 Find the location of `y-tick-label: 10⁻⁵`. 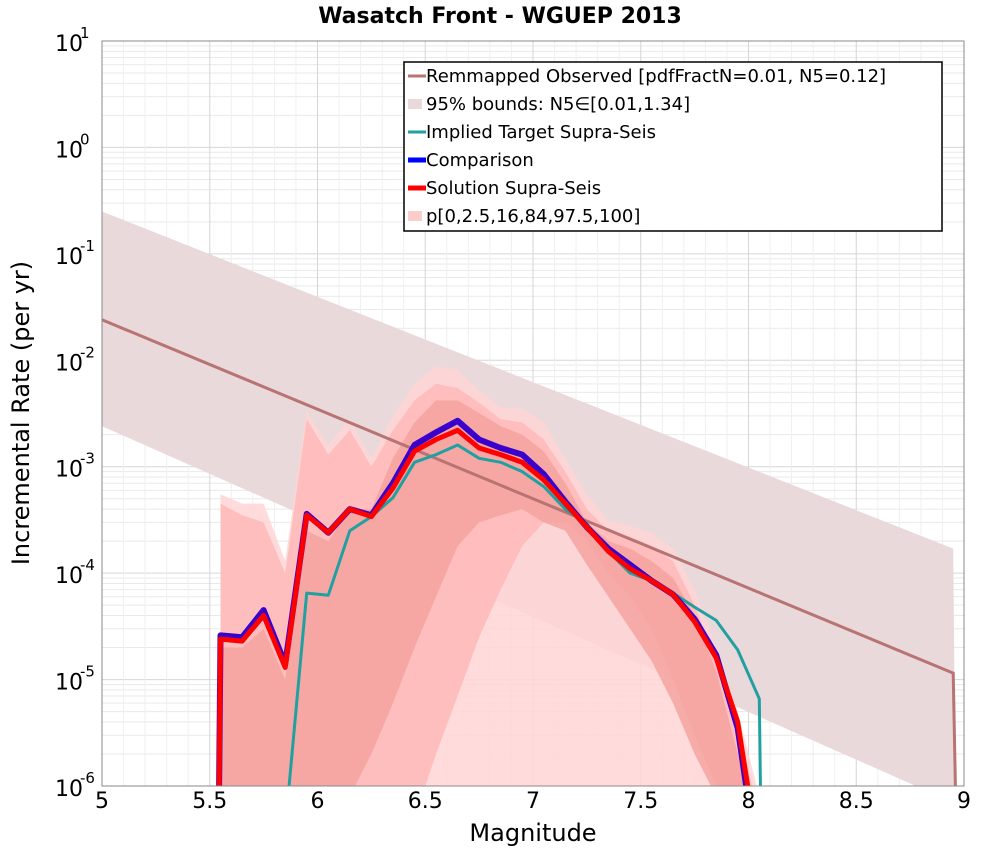

y-tick-label: 10⁻⁵ is located at coordinates (75, 679).